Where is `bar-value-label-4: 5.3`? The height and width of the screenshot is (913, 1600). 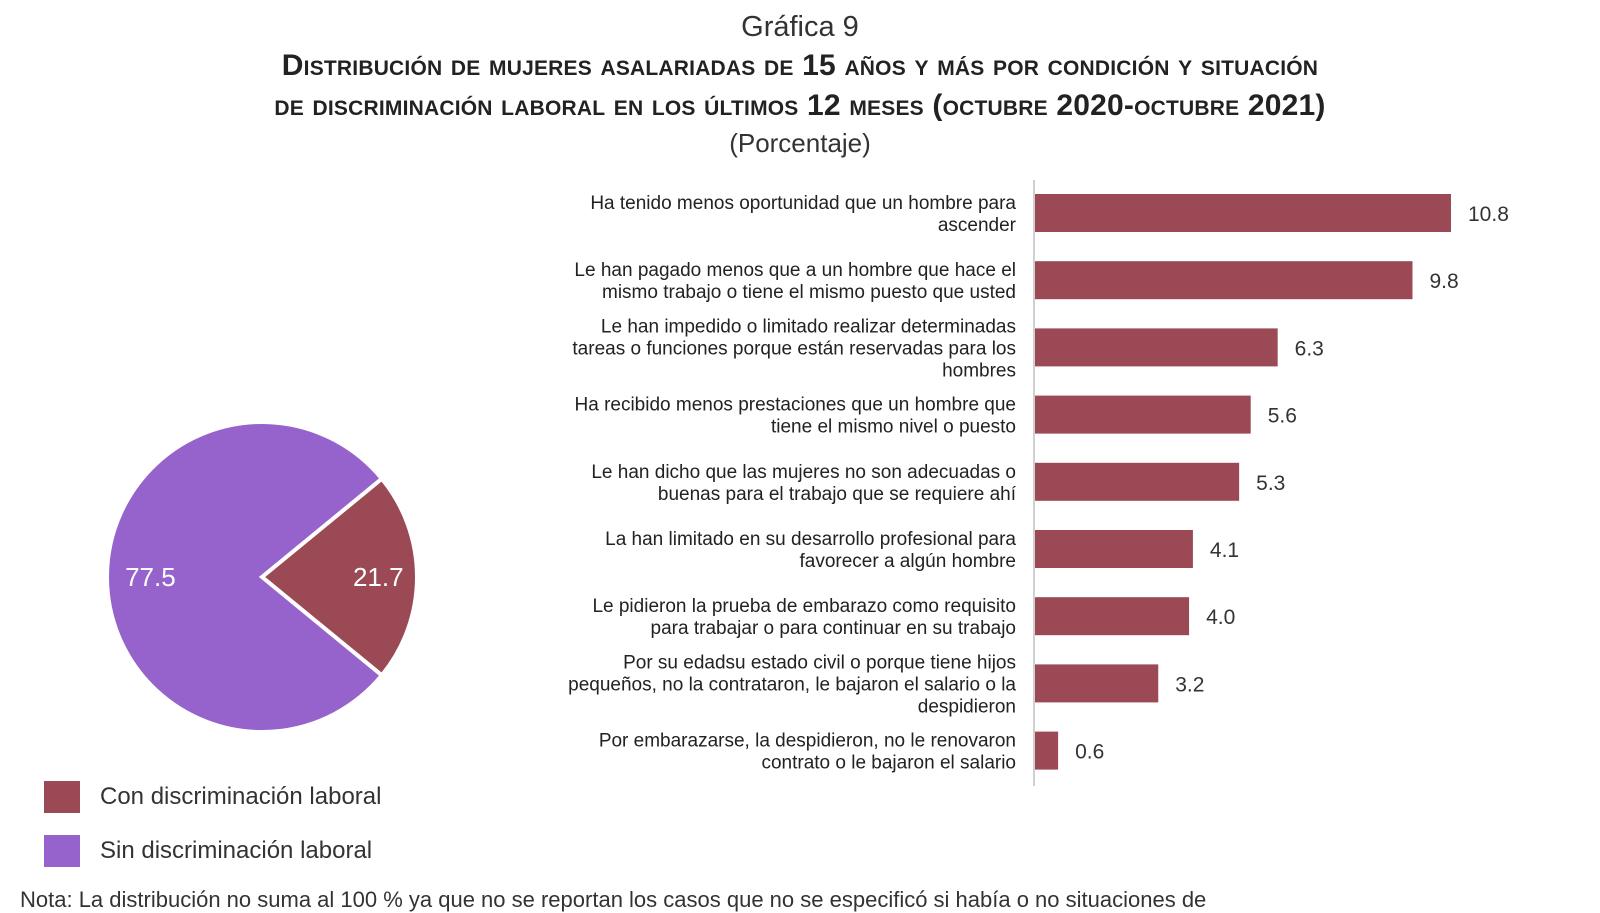 bar-value-label-4: 5.3 is located at coordinates (1270, 483).